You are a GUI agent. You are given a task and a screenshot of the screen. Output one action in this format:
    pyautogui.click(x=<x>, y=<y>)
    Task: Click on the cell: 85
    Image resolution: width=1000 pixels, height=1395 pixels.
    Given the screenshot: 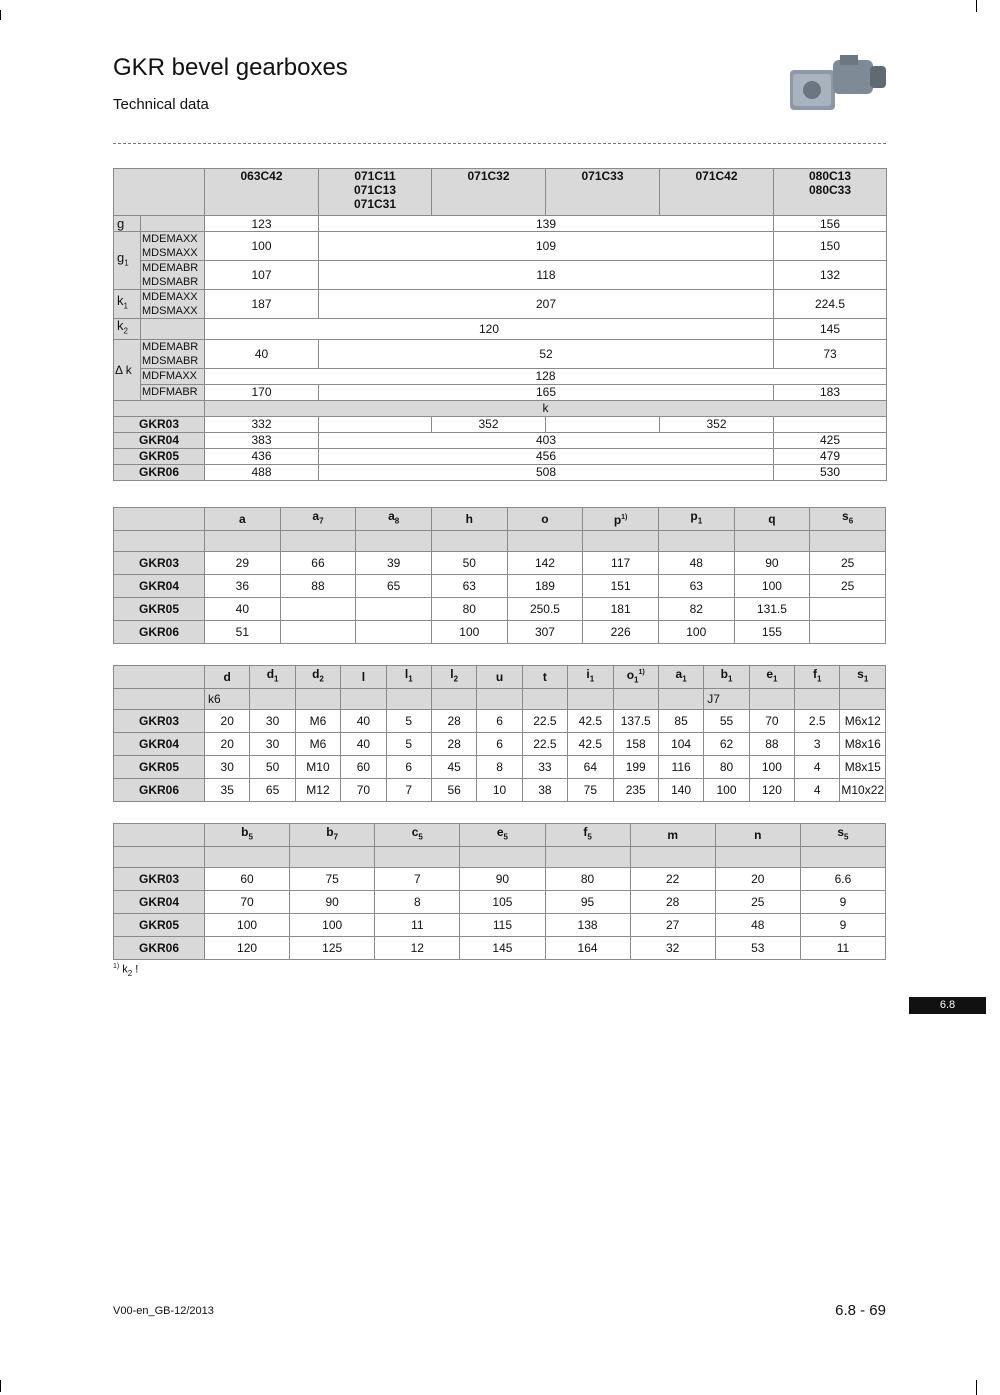 What is the action you would take?
    pyautogui.click(x=681, y=721)
    